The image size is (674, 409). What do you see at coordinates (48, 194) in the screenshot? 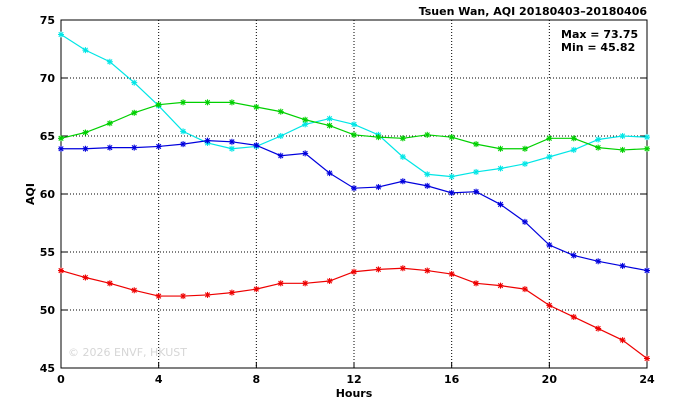
I see `y-tick-label: 60` at bounding box center [48, 194].